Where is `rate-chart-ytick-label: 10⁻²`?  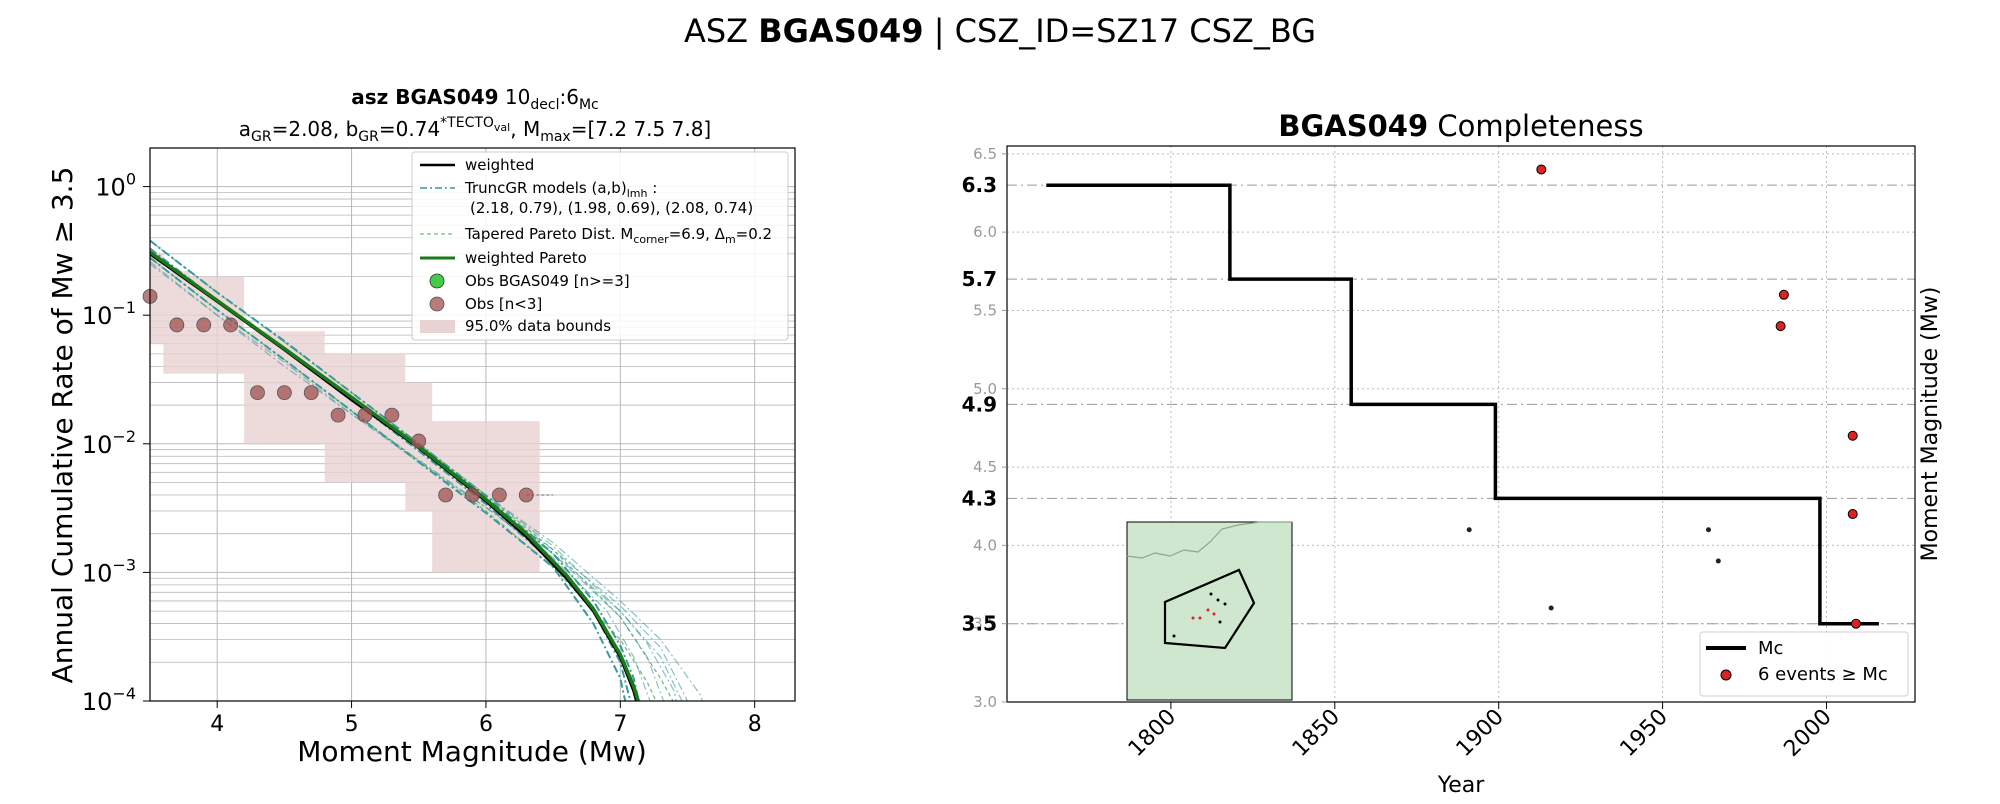 rate-chart-ytick-label: 10⁻² is located at coordinates (109, 443).